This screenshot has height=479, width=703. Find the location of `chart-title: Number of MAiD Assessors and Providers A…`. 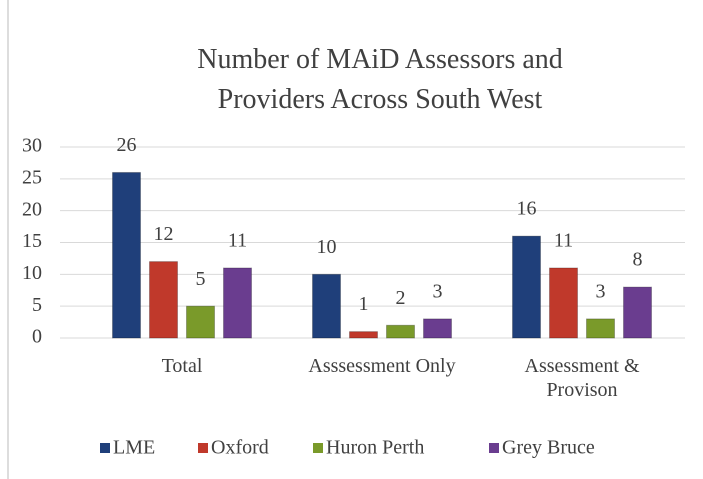

chart-title: Number of MAiD Assessors and Providers A… is located at coordinates (380, 79).